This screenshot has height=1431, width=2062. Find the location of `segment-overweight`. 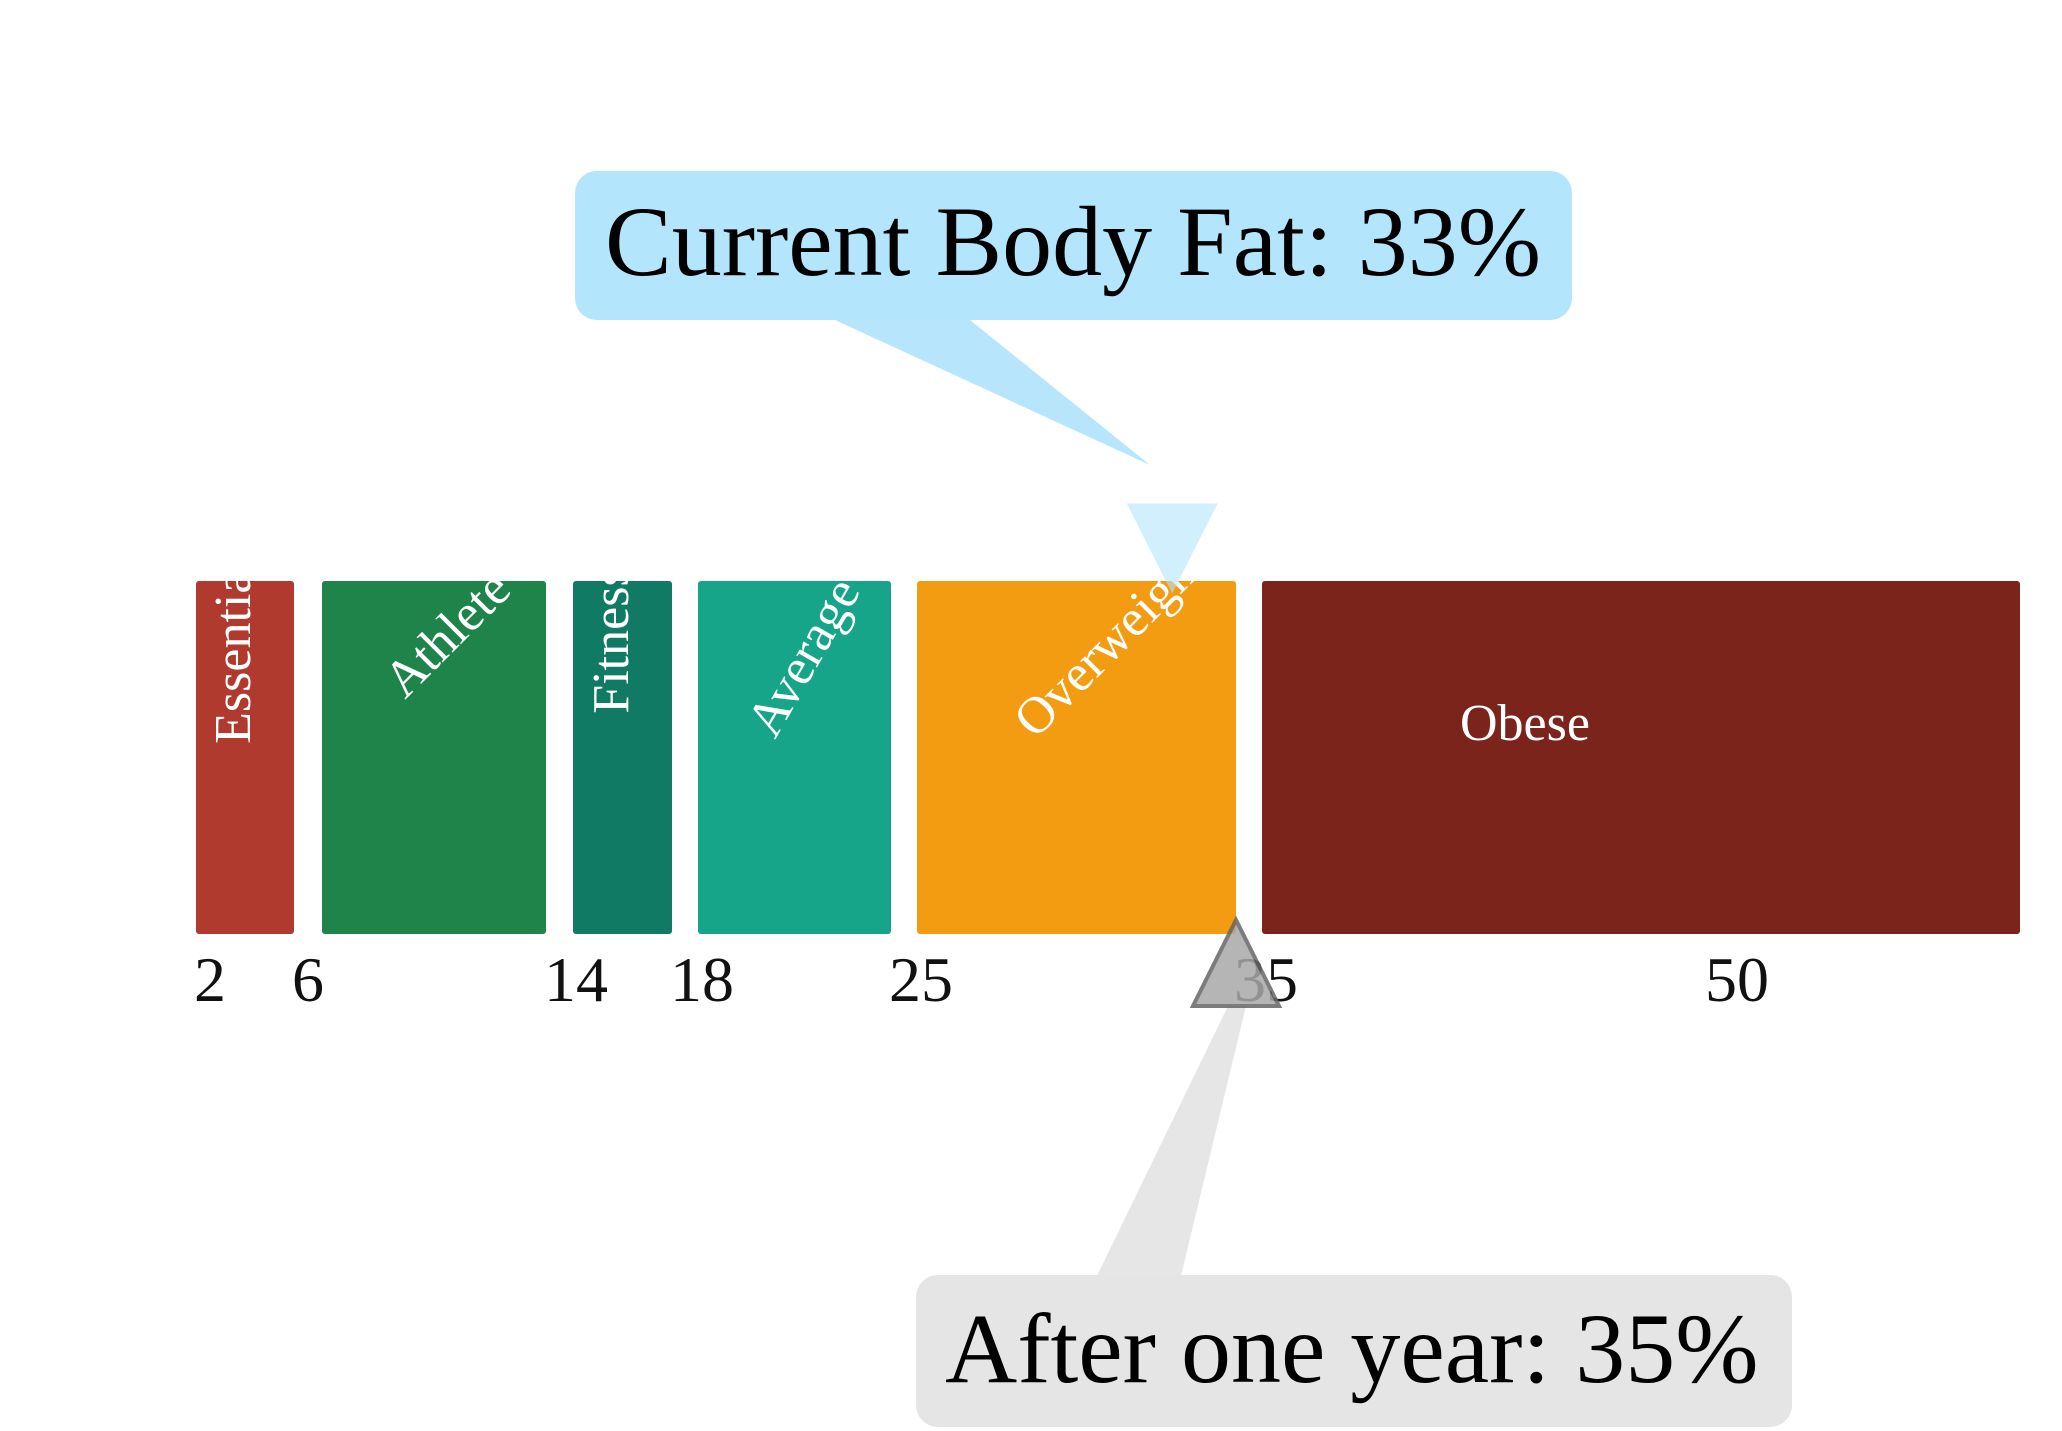

segment-overweight is located at coordinates (1076, 757).